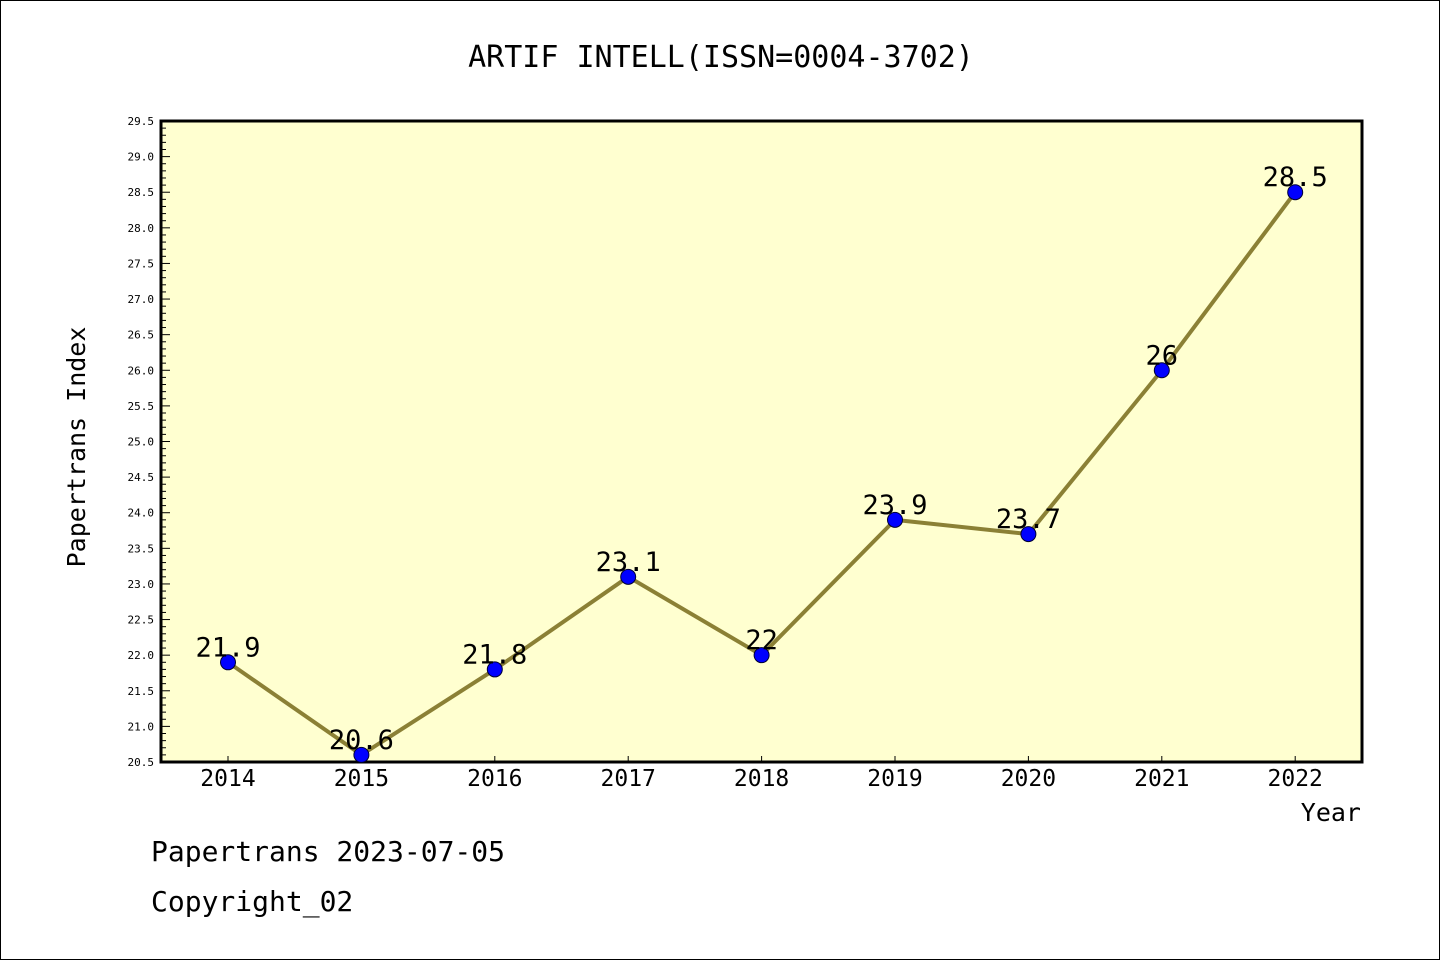 The height and width of the screenshot is (961, 1440). What do you see at coordinates (141, 263) in the screenshot?
I see `y-tick-label: 27.5` at bounding box center [141, 263].